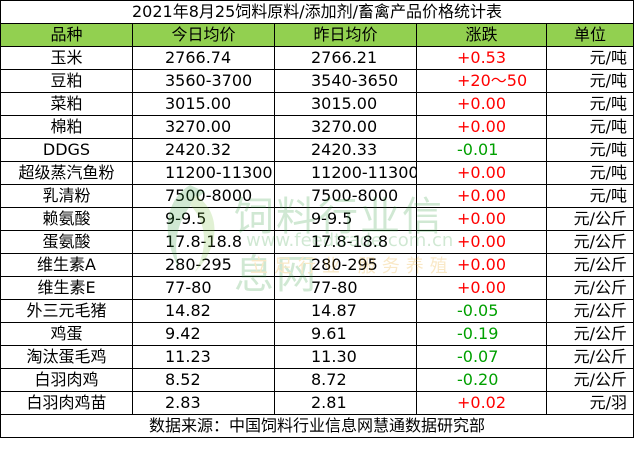 This screenshot has height=465, width=634. What do you see at coordinates (66, 334) in the screenshot?
I see `cell-name: 鸡蛋` at bounding box center [66, 334].